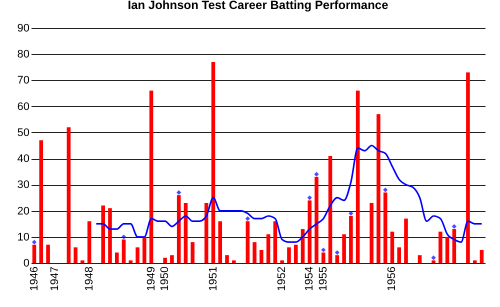  Describe the element at coordinates (23, 185) in the screenshot. I see `y-tick-label: 30` at that location.